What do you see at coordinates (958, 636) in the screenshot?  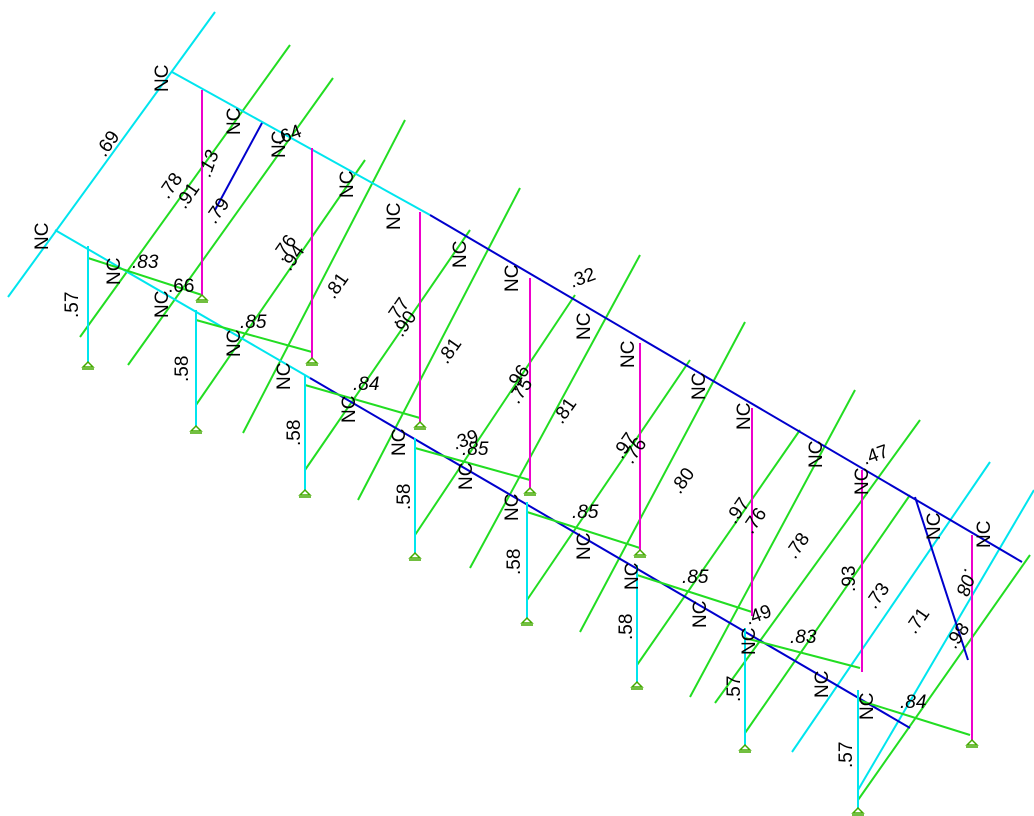 I see `ratio-label: .98` at bounding box center [958, 636].